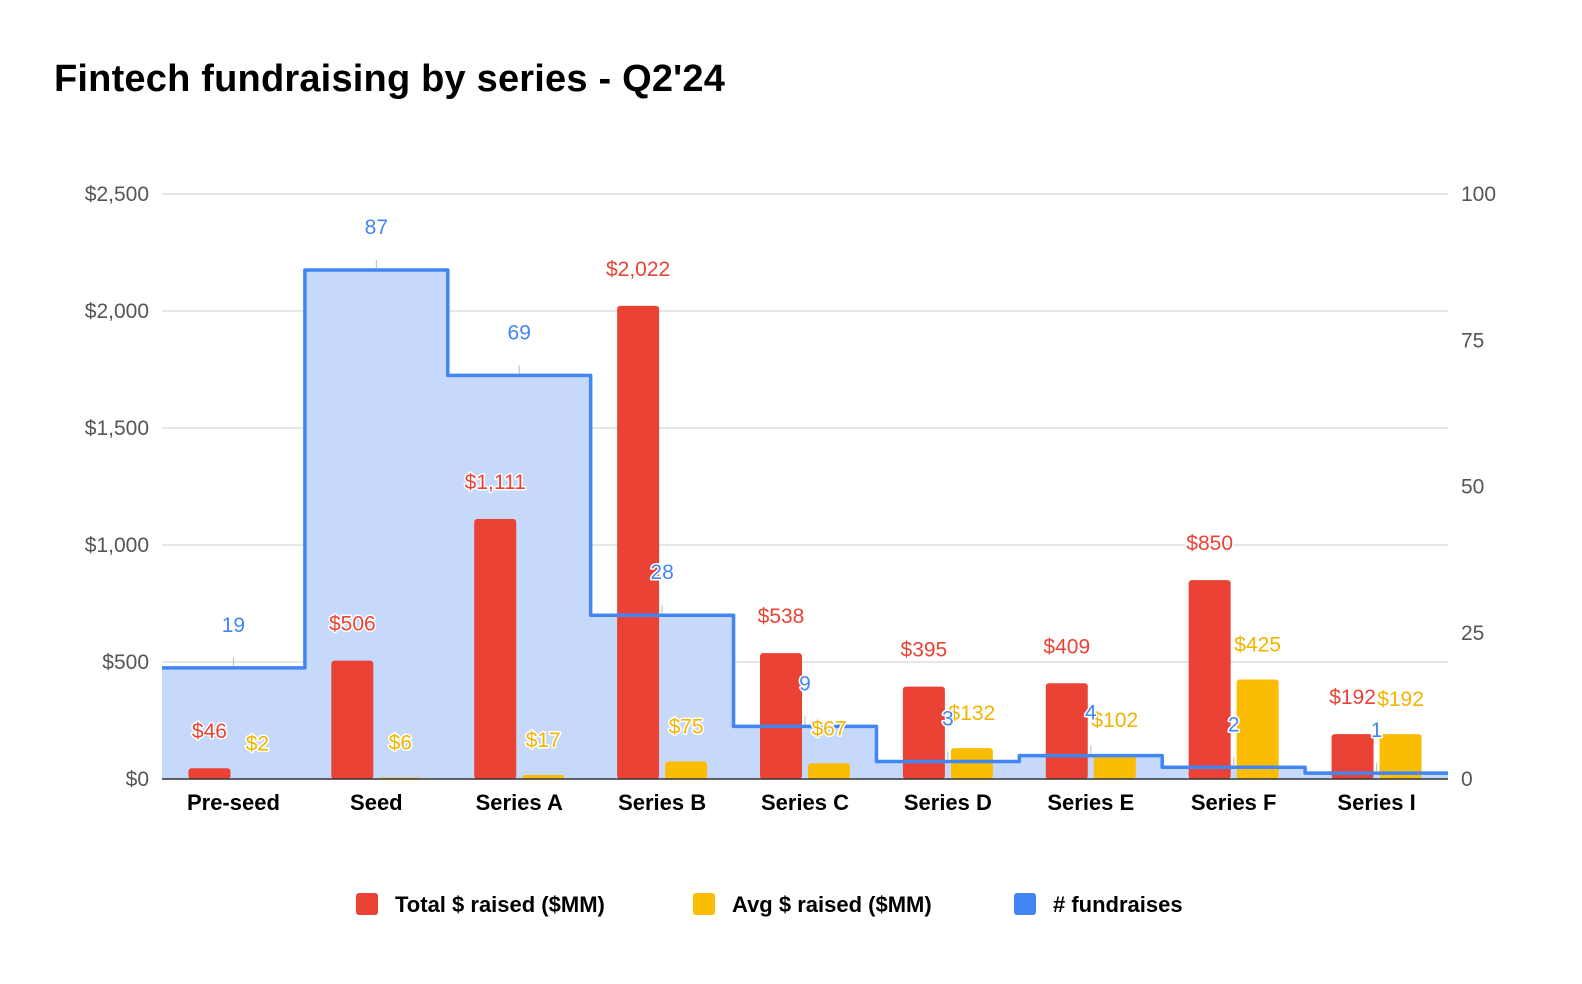 This screenshot has height=984, width=1582. I want to click on left-axis-tick-label: $2,000, so click(117, 311).